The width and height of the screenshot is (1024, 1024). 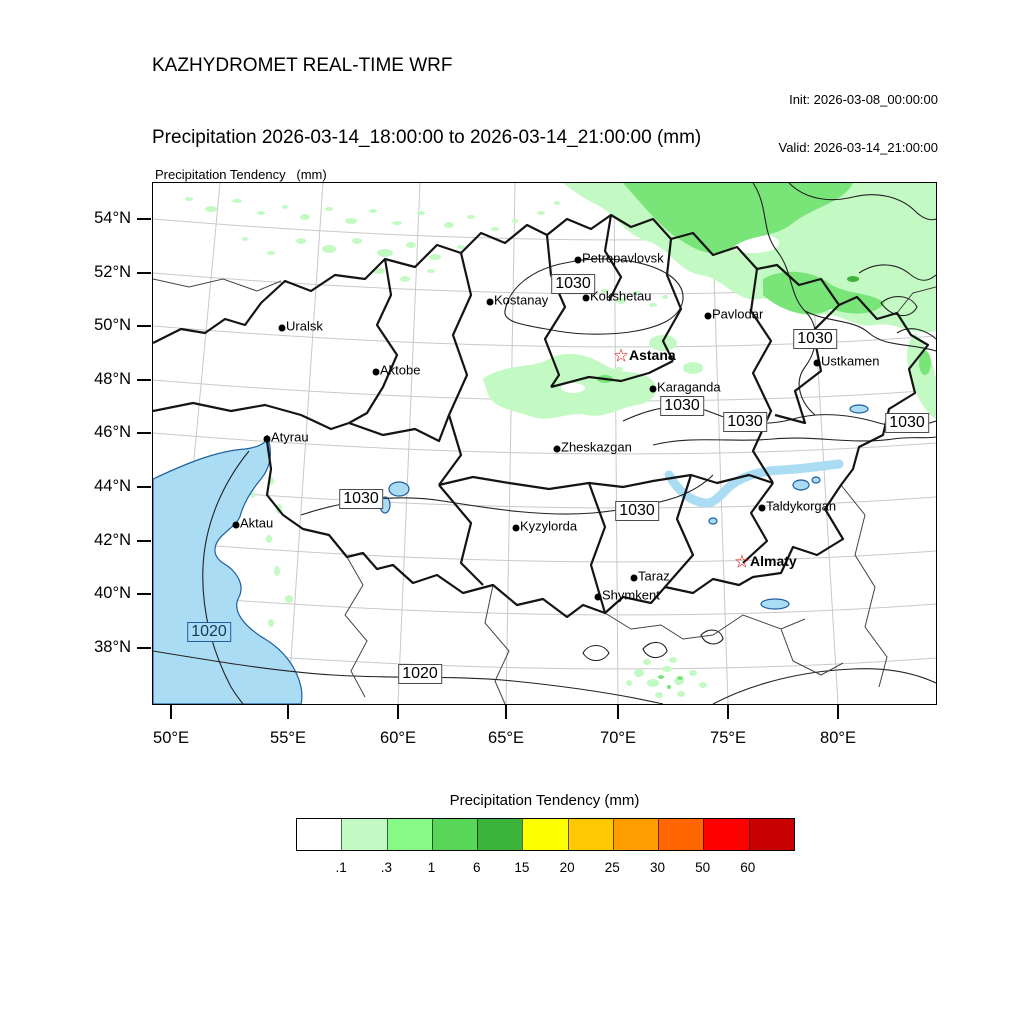 I want to click on colorbar-tick: 25, so click(x=612, y=867).